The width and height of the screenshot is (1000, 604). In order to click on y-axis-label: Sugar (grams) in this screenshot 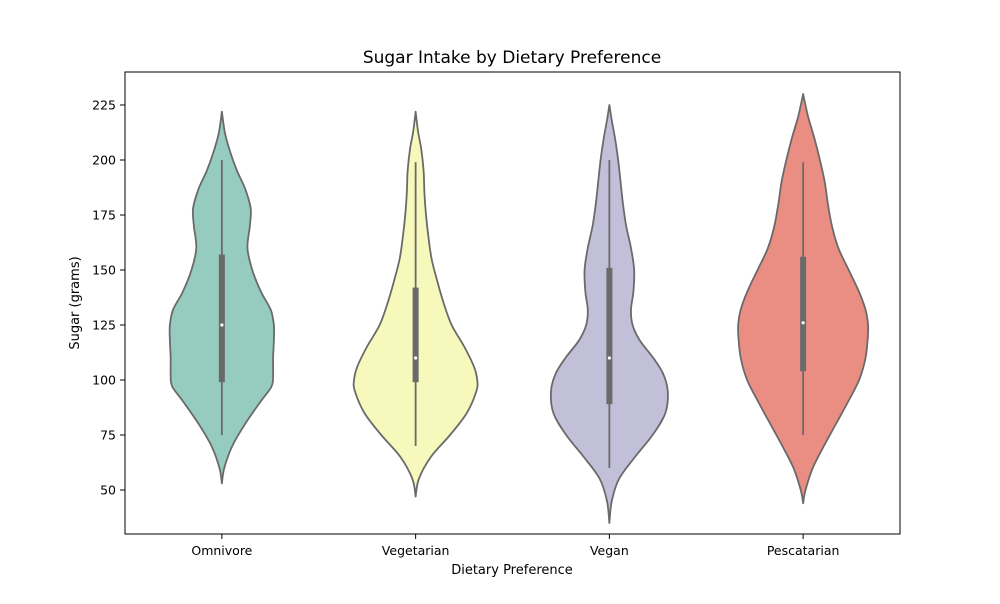, I will do `click(75, 302)`.